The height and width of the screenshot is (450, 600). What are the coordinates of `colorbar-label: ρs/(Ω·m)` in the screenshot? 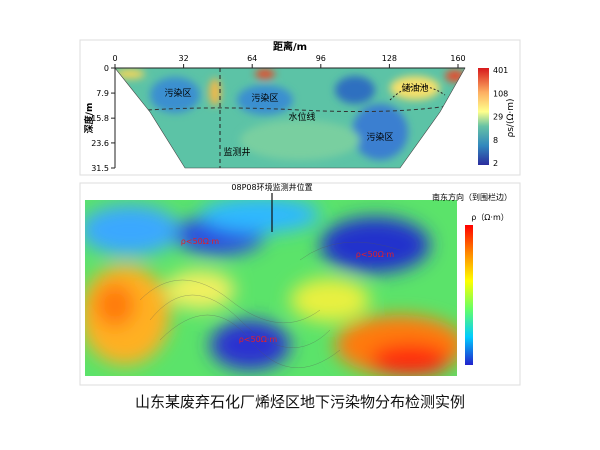 It's located at (511, 118).